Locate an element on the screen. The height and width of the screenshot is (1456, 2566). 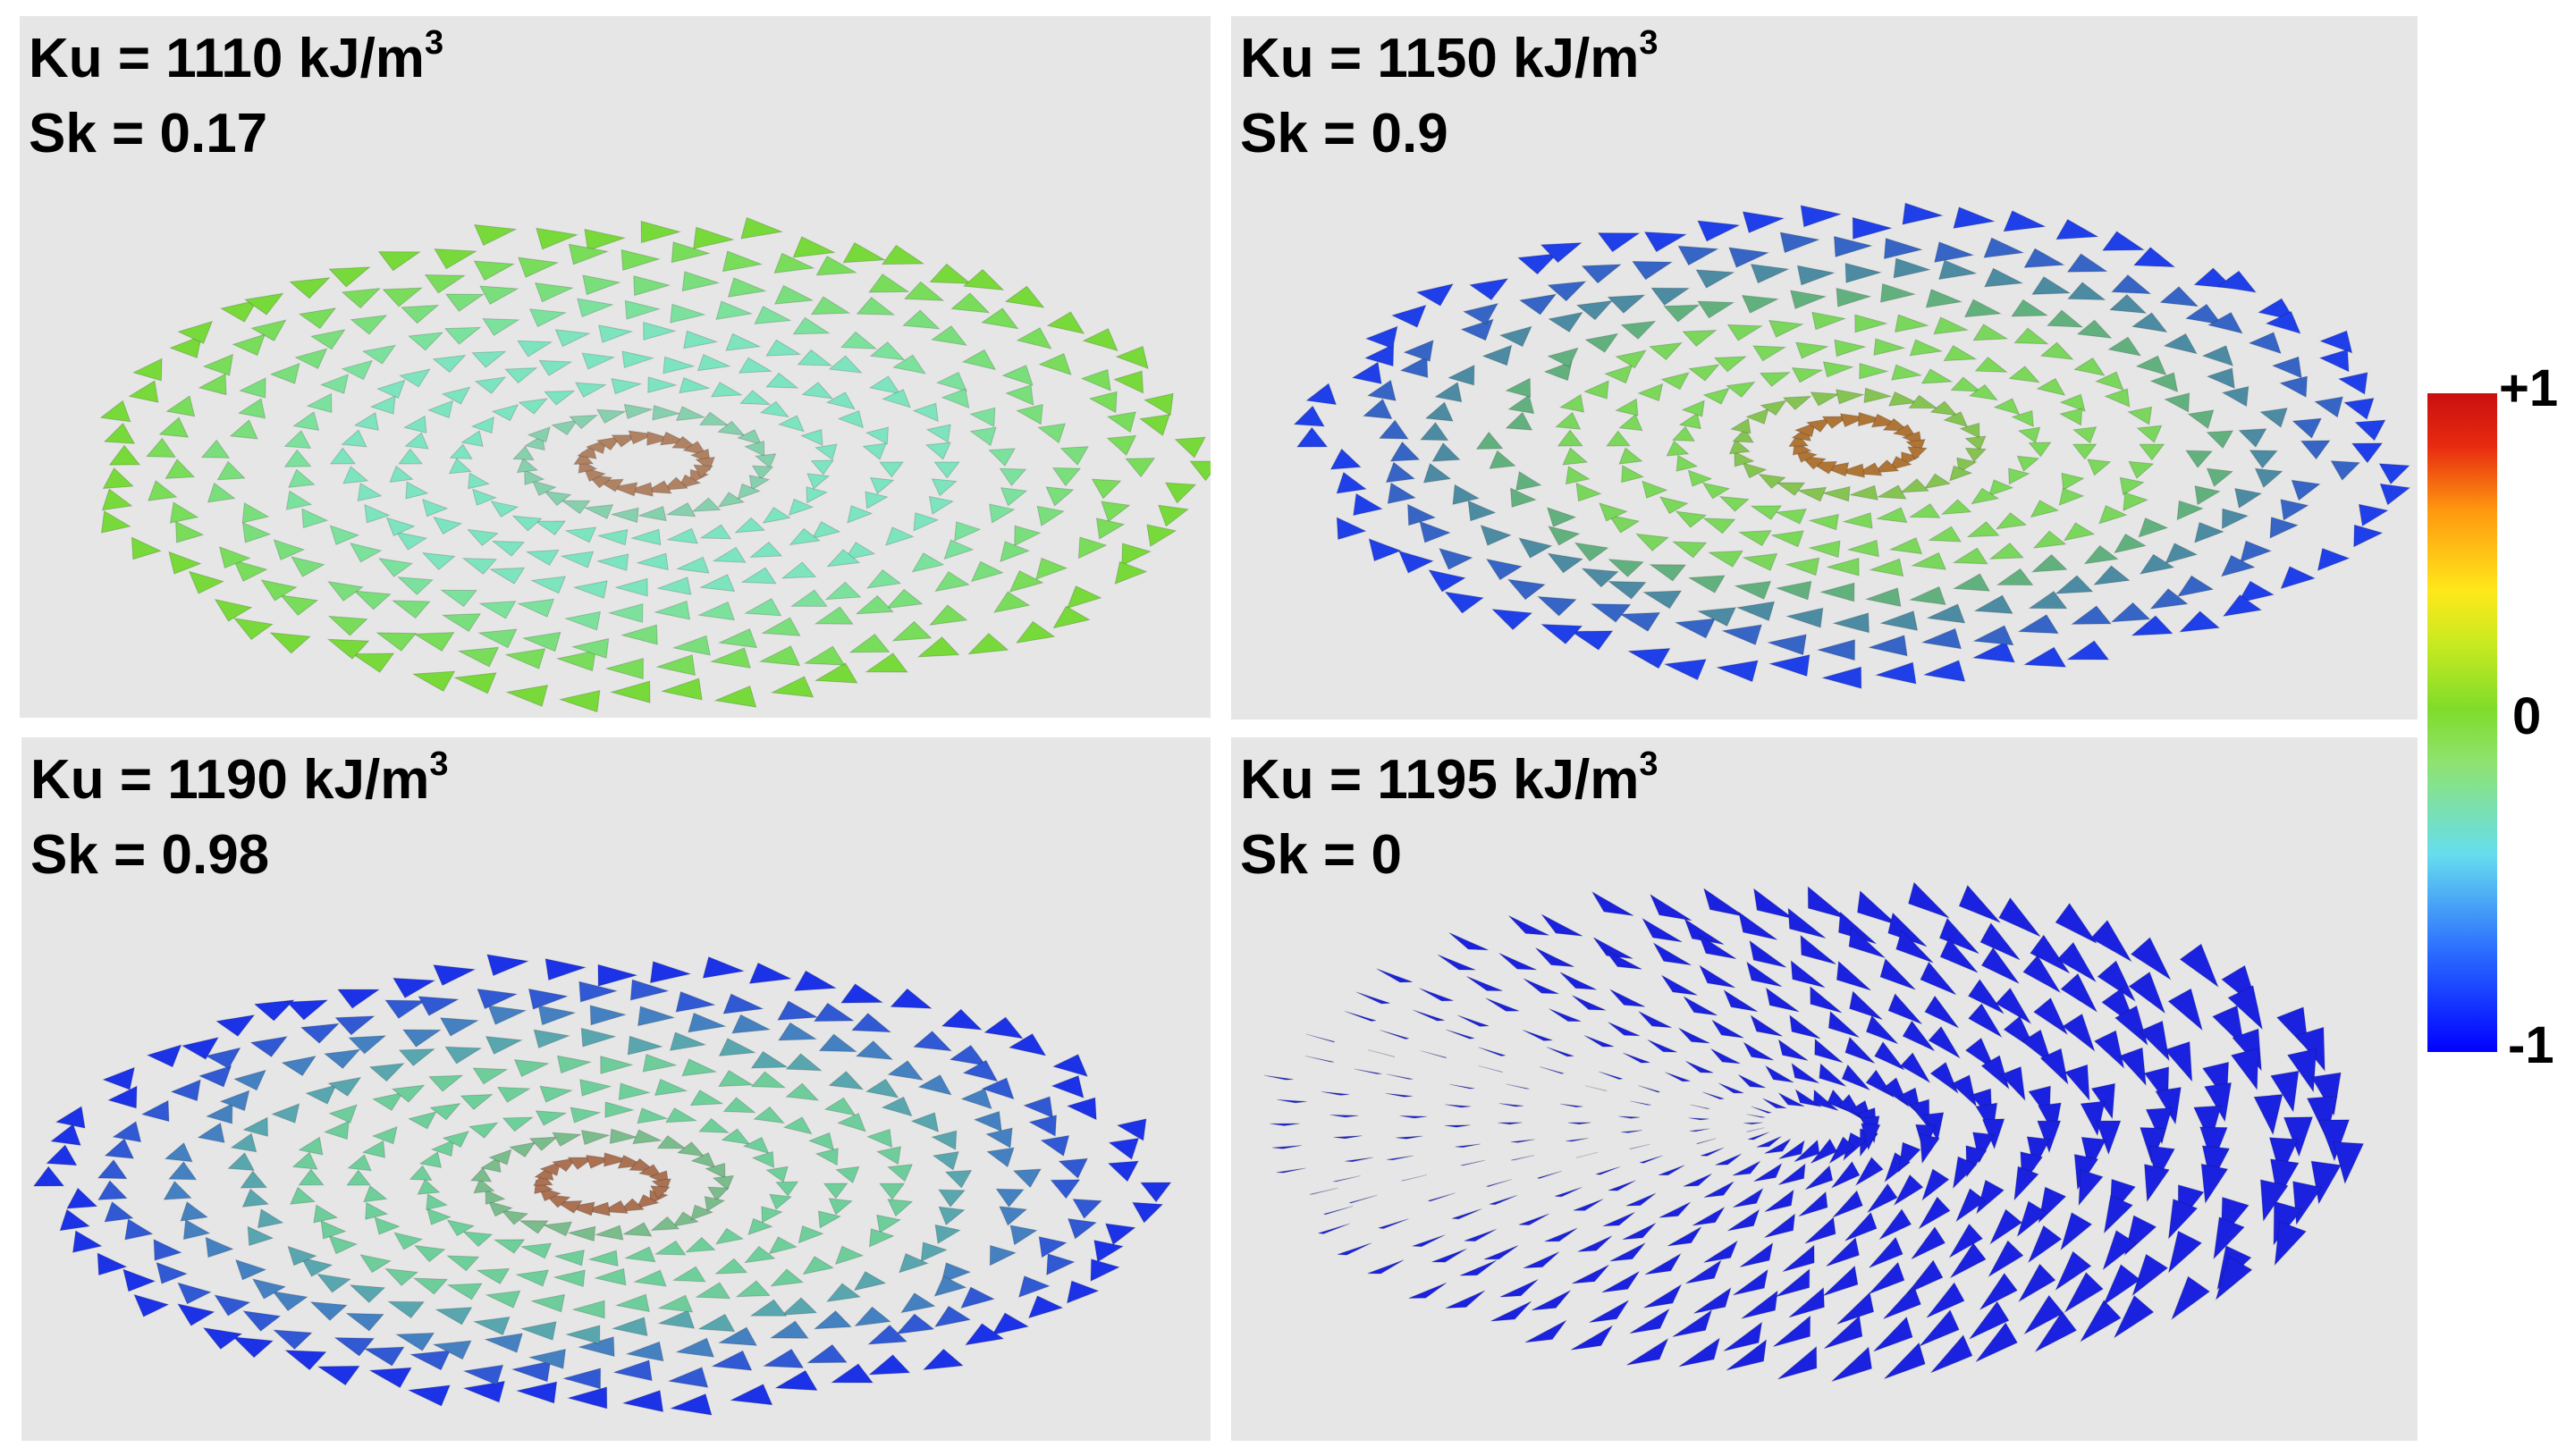
ku-label: Ku = 1150 kJ/m3 is located at coordinates (1450, 57).